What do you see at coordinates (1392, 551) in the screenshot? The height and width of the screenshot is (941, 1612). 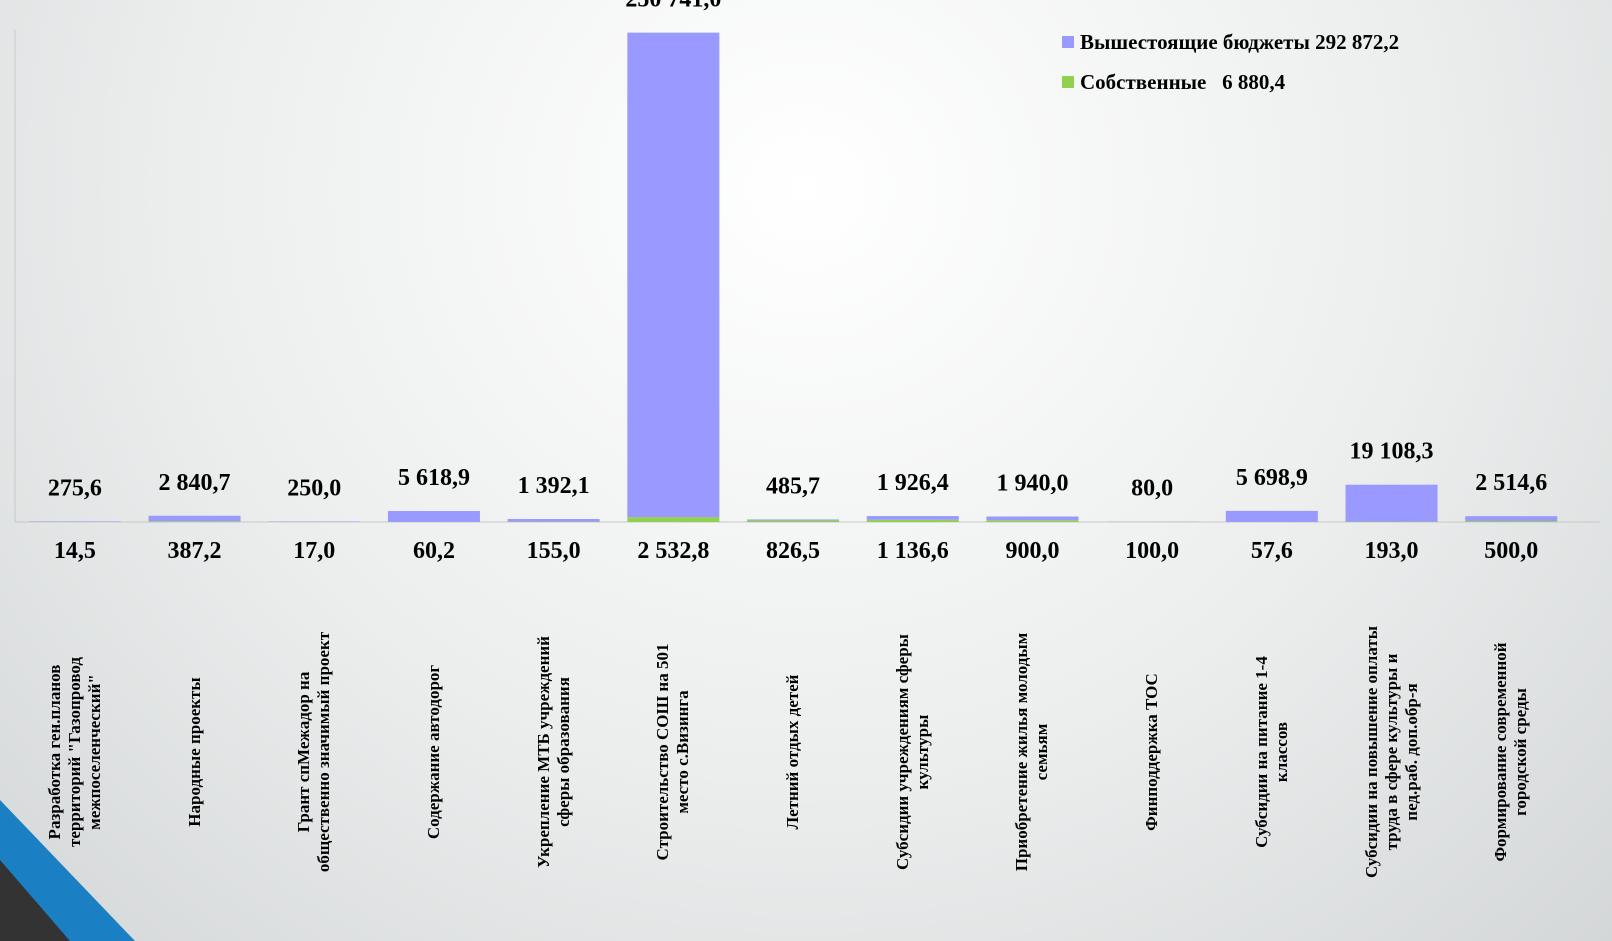 I see `data-label: 193,0` at bounding box center [1392, 551].